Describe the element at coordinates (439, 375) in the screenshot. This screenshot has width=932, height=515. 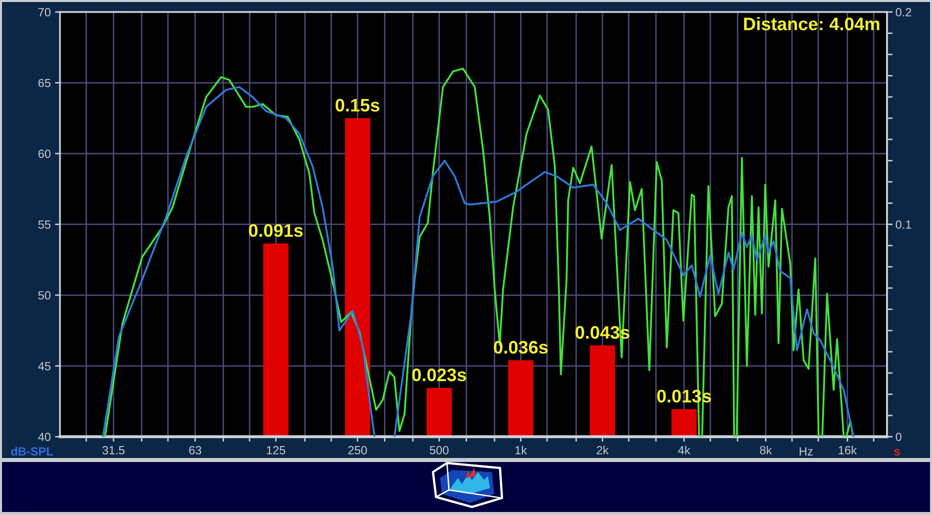
I see `data-label: 0.023s` at that location.